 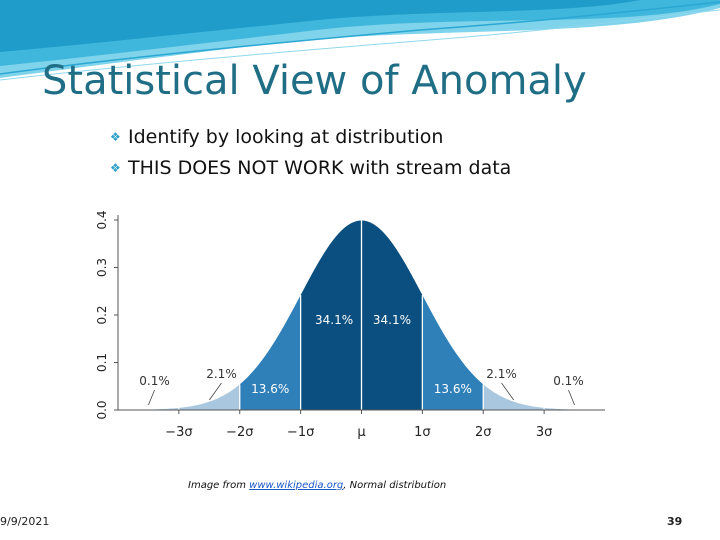 I want to click on y-tick-label: 0.0, so click(x=102, y=409).